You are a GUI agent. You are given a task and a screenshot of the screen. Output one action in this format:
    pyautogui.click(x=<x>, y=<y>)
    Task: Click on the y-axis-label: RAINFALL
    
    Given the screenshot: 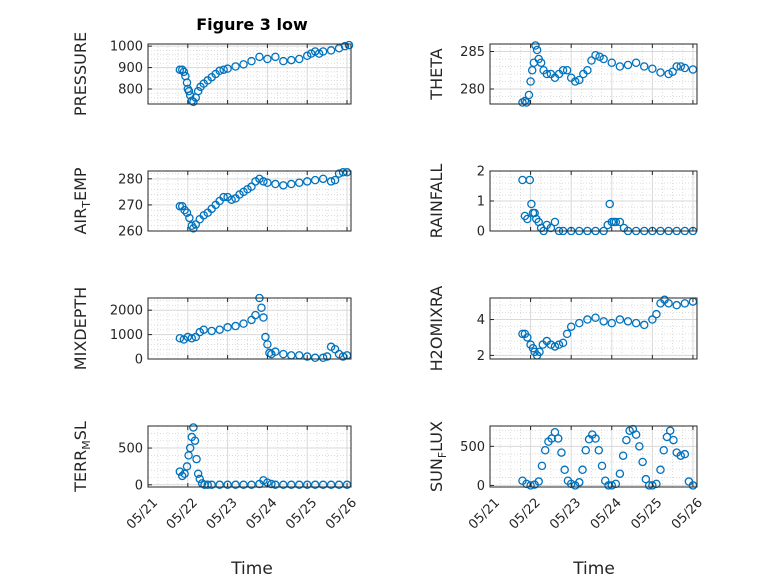 What is the action you would take?
    pyautogui.click(x=436, y=201)
    